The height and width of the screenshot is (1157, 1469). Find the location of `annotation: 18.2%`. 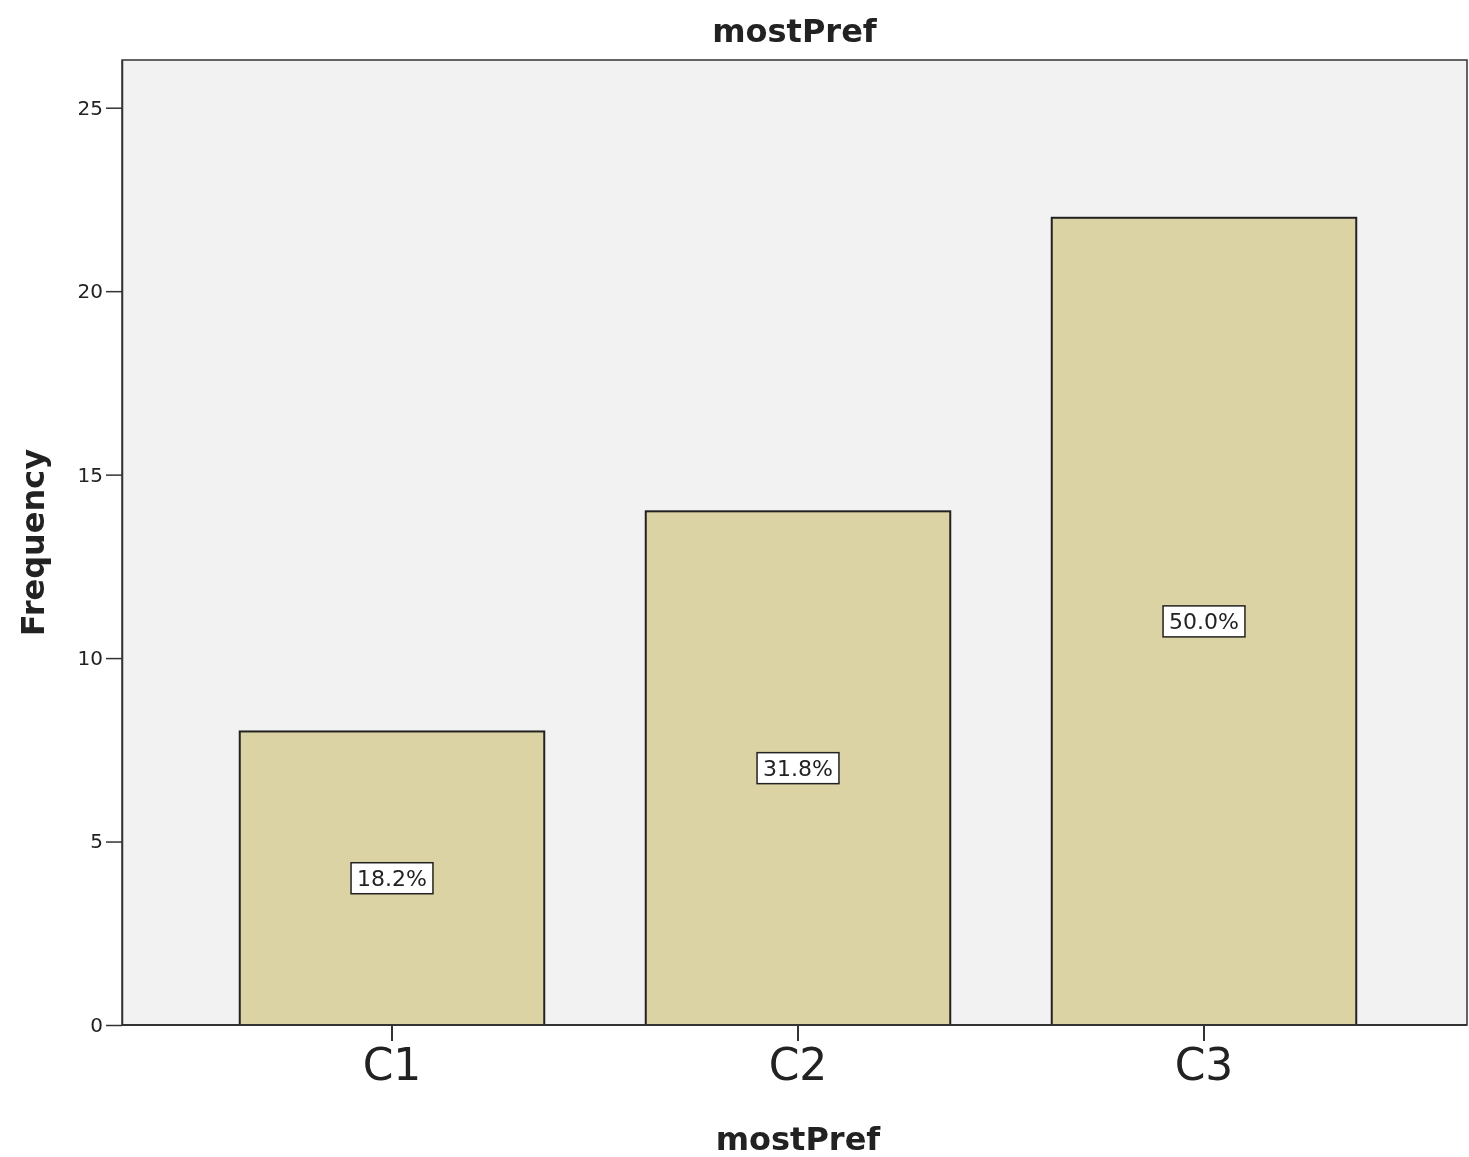

annotation: 18.2% is located at coordinates (392, 878).